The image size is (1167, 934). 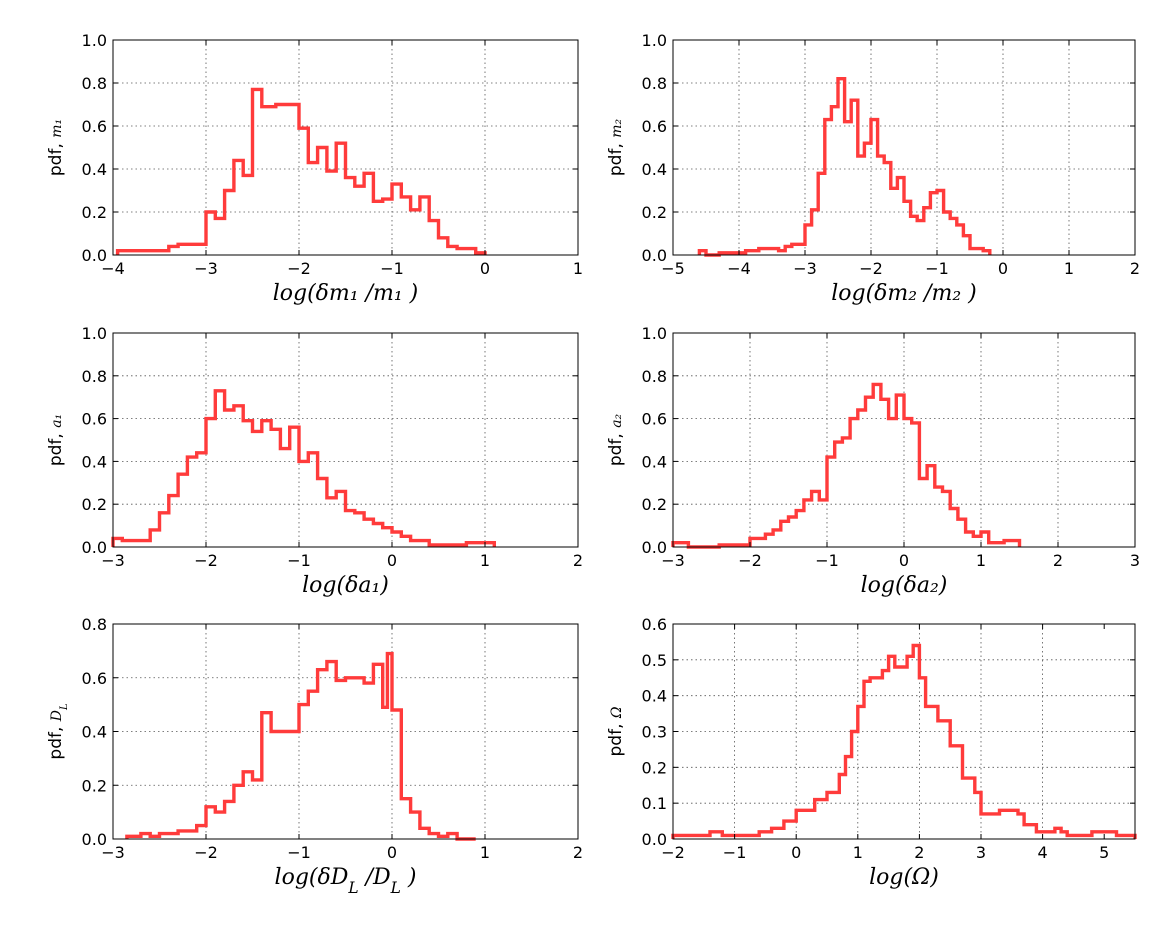 I want to click on x-axis-label: log(Ω), so click(x=904, y=877).